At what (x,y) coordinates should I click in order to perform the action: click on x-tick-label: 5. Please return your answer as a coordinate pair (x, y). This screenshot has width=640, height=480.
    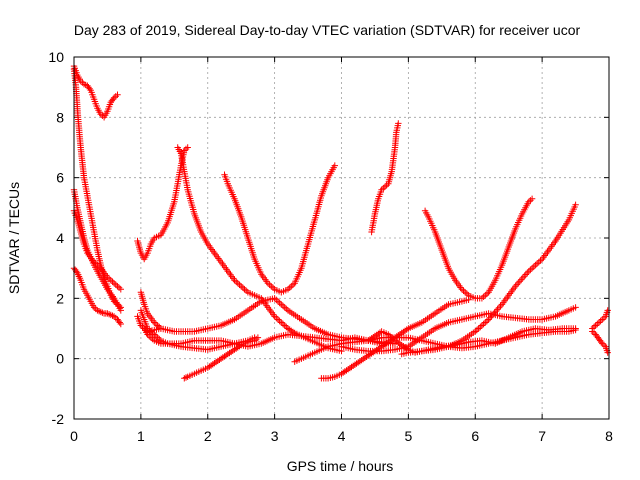
    Looking at the image, I should click on (408, 436).